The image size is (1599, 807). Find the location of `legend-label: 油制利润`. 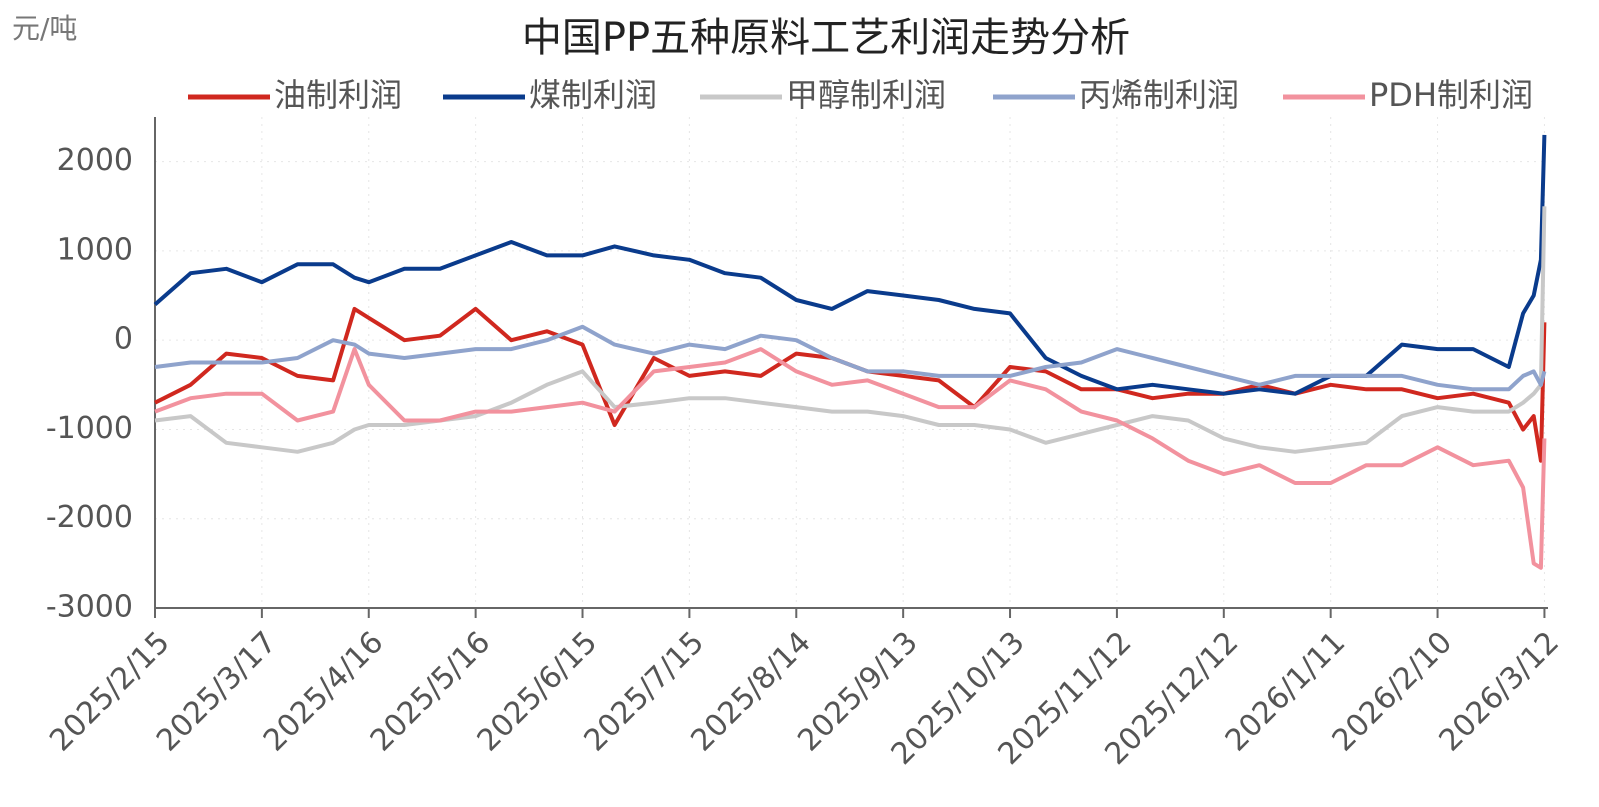

legend-label: 油制利润 is located at coordinates (338, 95).